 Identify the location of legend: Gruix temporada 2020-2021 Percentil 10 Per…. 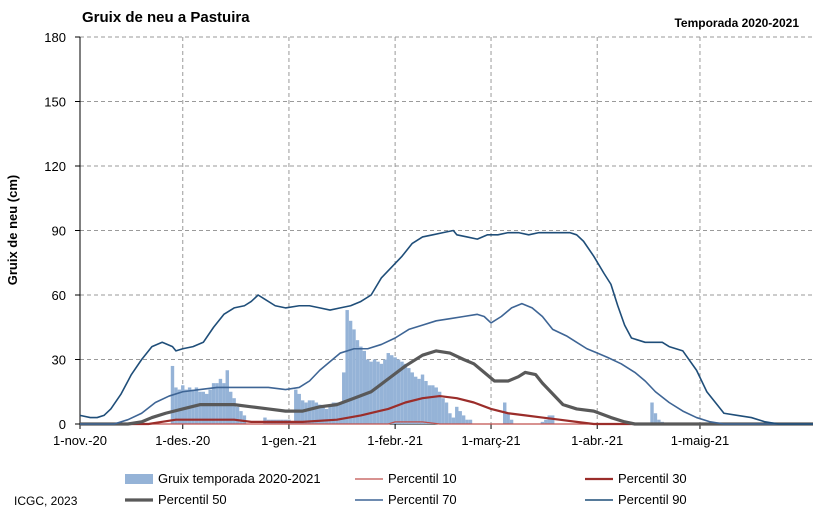
(406, 489).